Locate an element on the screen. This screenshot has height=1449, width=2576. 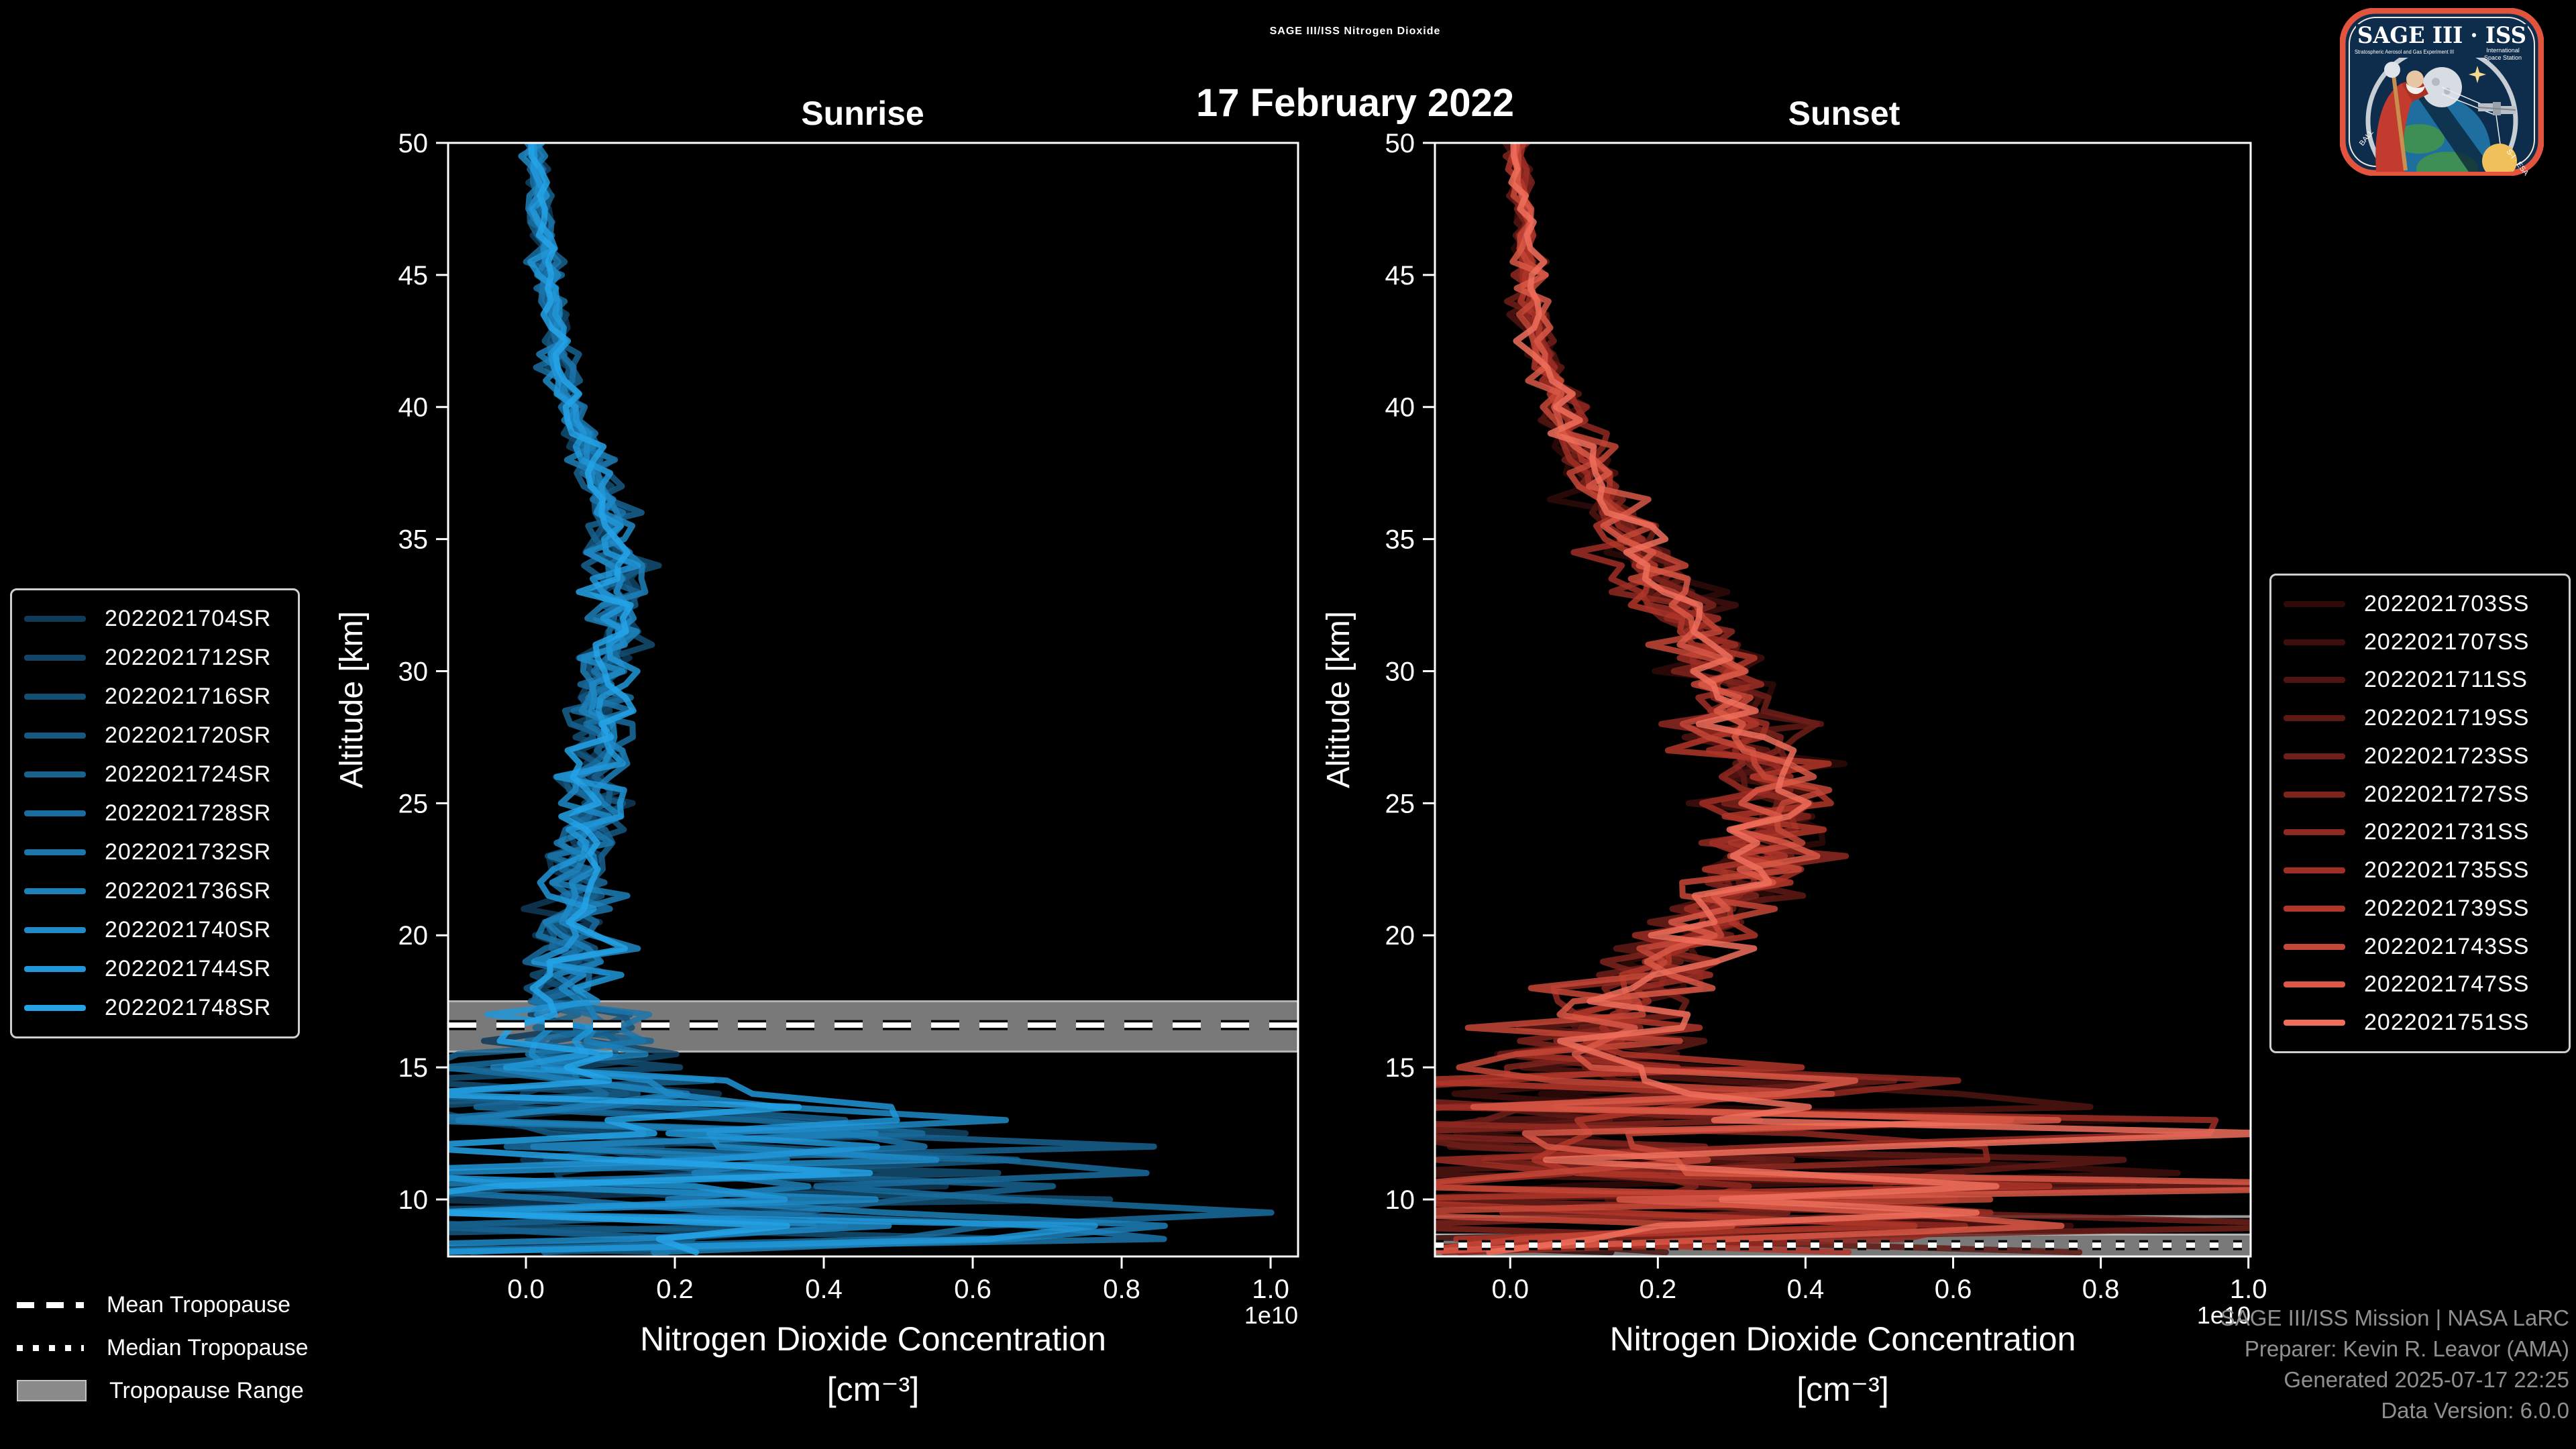
legend-item-2022021740SR: 2022021740SR is located at coordinates (155, 930).